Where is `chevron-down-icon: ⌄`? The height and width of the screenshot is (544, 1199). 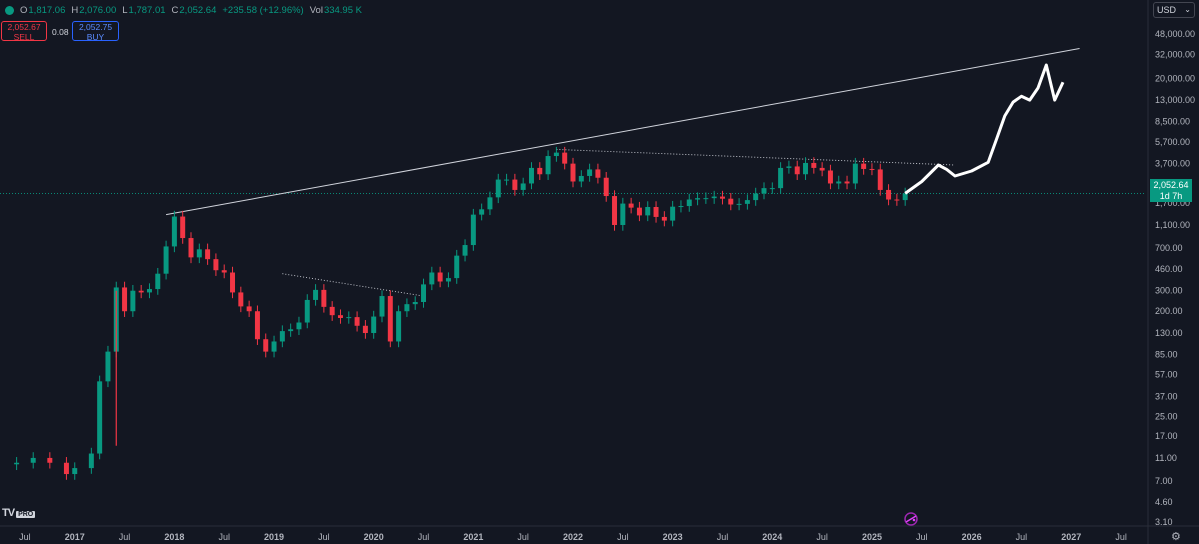 chevron-down-icon: ⌄ is located at coordinates (1187, 9).